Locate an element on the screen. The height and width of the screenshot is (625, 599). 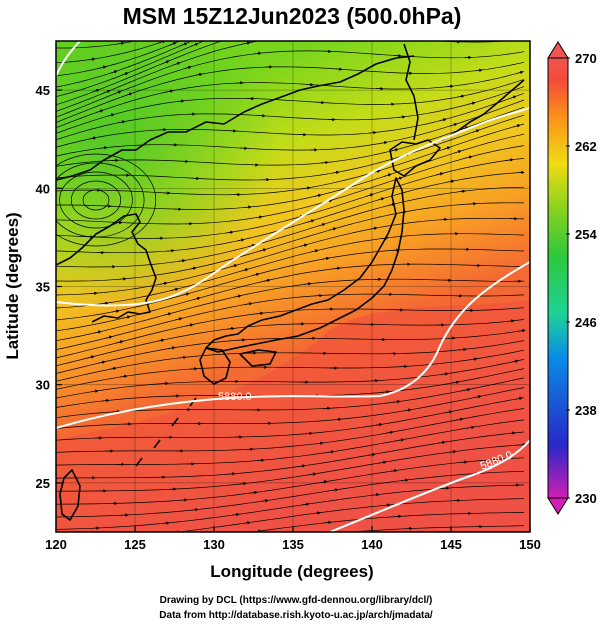
colorbar: 270 262 254 246 238 230 is located at coordinates (572, 278).